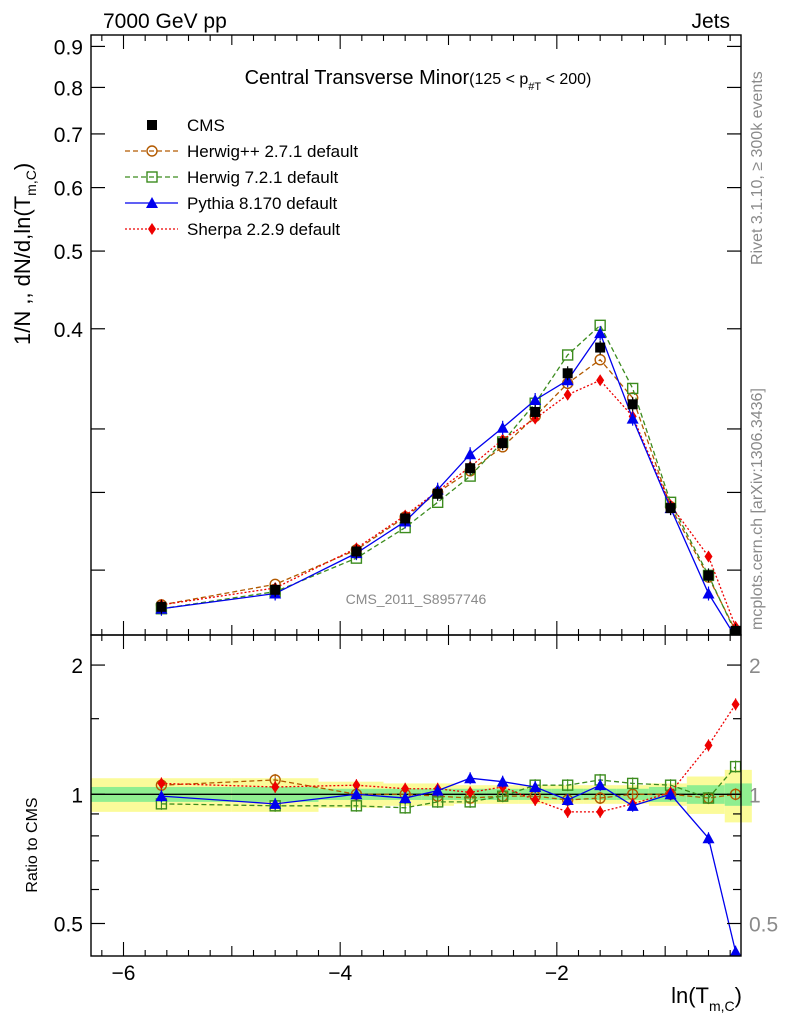  I want to click on rivet-version-text: Rivet 3.1.10, ≥ 300k events, so click(757, 168).